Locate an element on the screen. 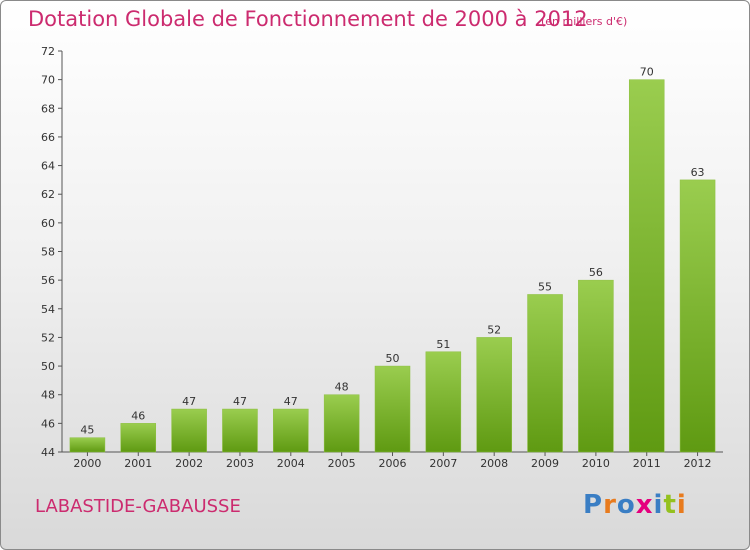 This screenshot has height=550, width=750. data-label: 56 is located at coordinates (596, 272).